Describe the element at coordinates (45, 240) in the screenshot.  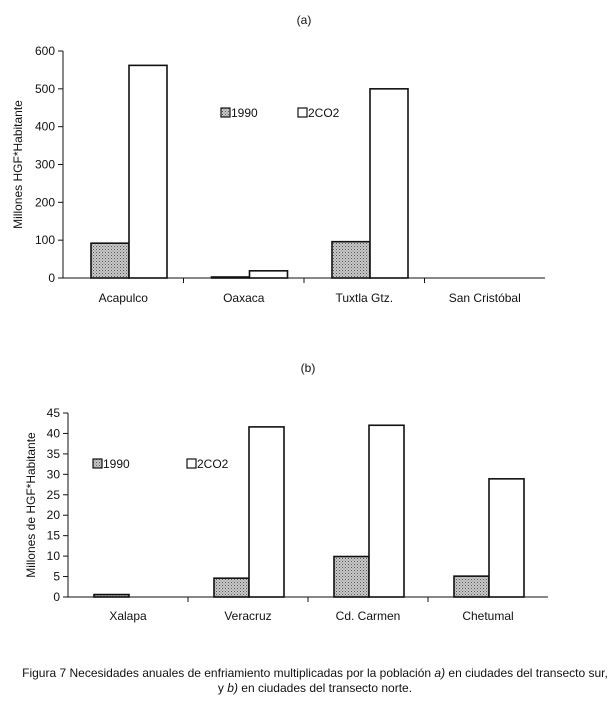
I see `y-tick-label: 100` at that location.